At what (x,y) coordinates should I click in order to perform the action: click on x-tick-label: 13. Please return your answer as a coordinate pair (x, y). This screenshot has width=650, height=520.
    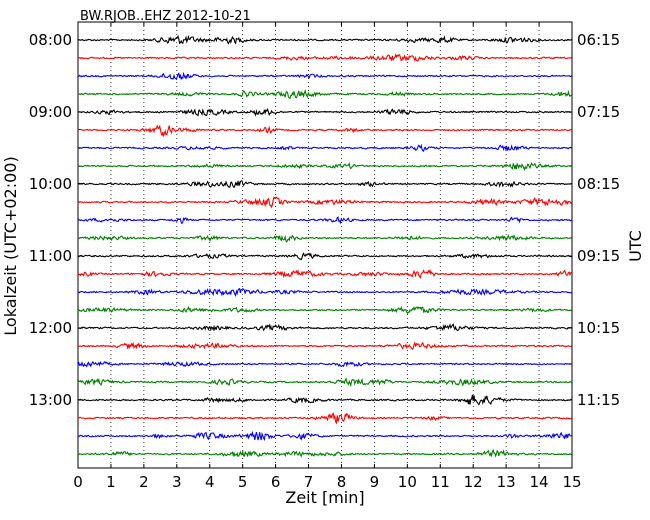
    Looking at the image, I should click on (506, 482).